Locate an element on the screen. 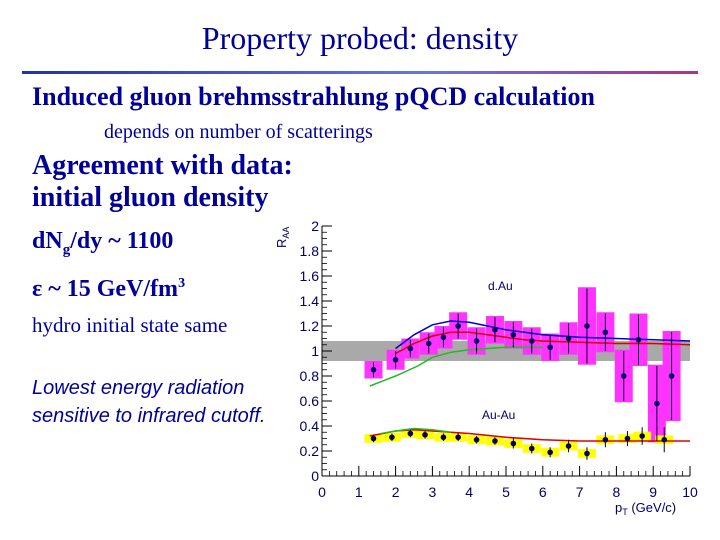 The height and width of the screenshot is (540, 720). density-suffix: /dy ~ 1100 is located at coordinates (122, 241).